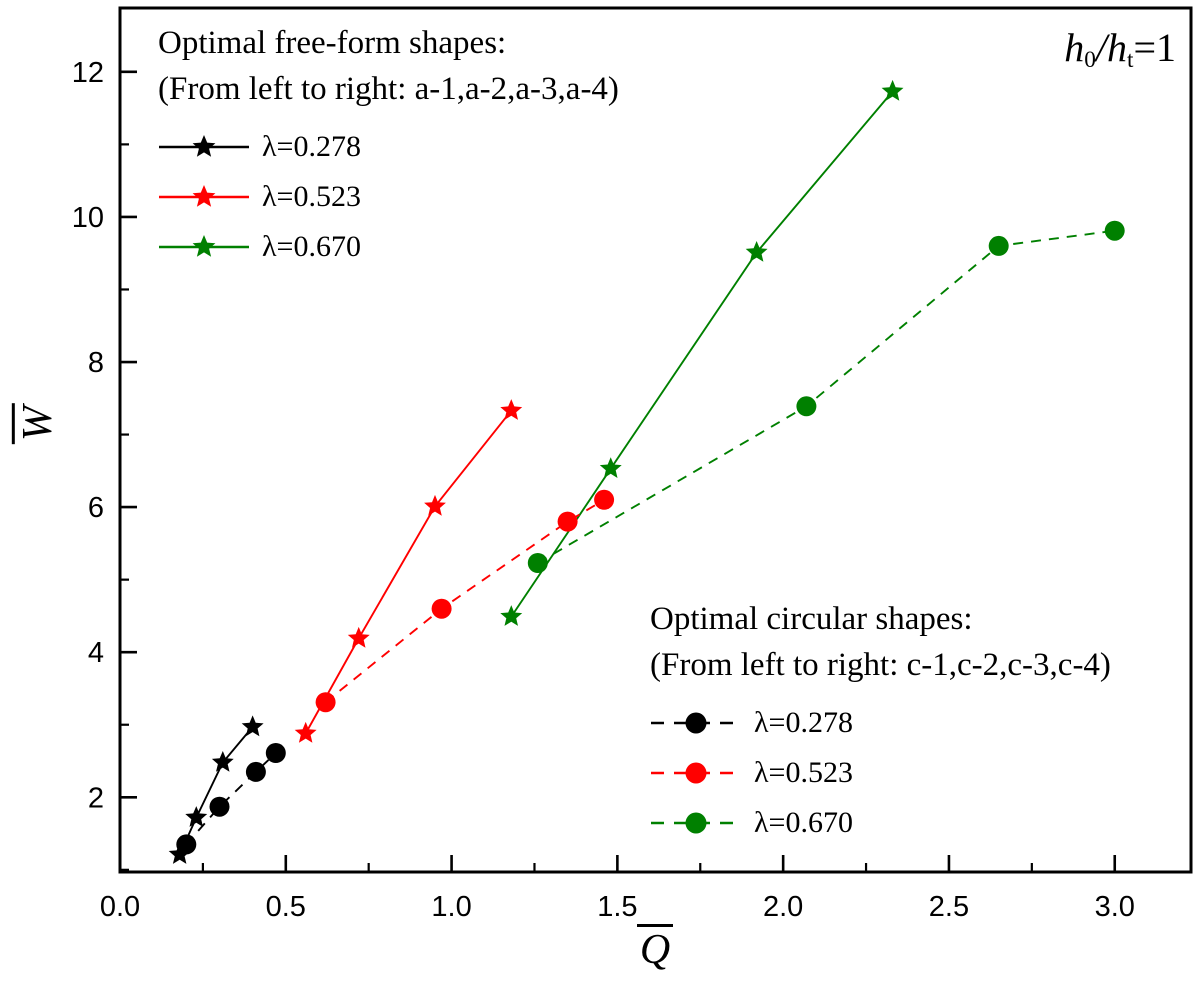 Image resolution: width=1200 pixels, height=983 pixels. I want to click on y-tick-label: 2, so click(96, 798).